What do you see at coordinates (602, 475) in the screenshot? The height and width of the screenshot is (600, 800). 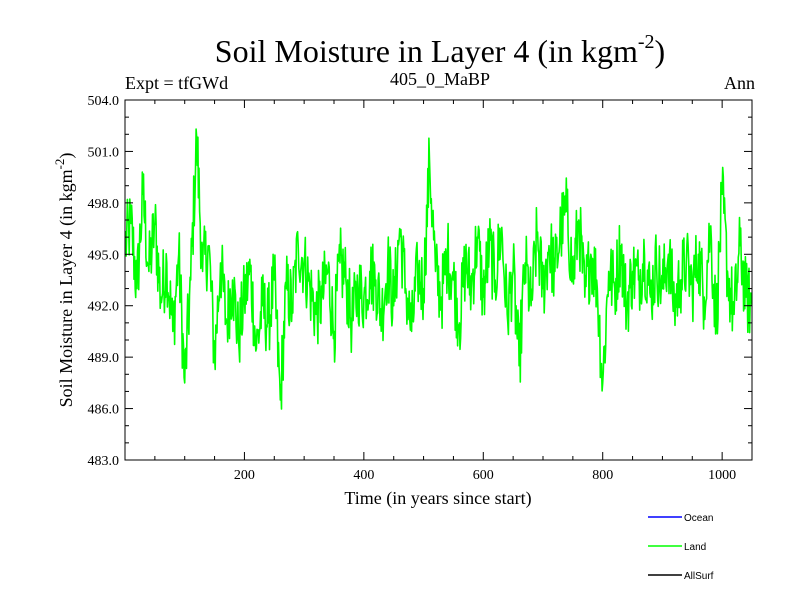 I see `x-tick-label: 800` at bounding box center [602, 475].